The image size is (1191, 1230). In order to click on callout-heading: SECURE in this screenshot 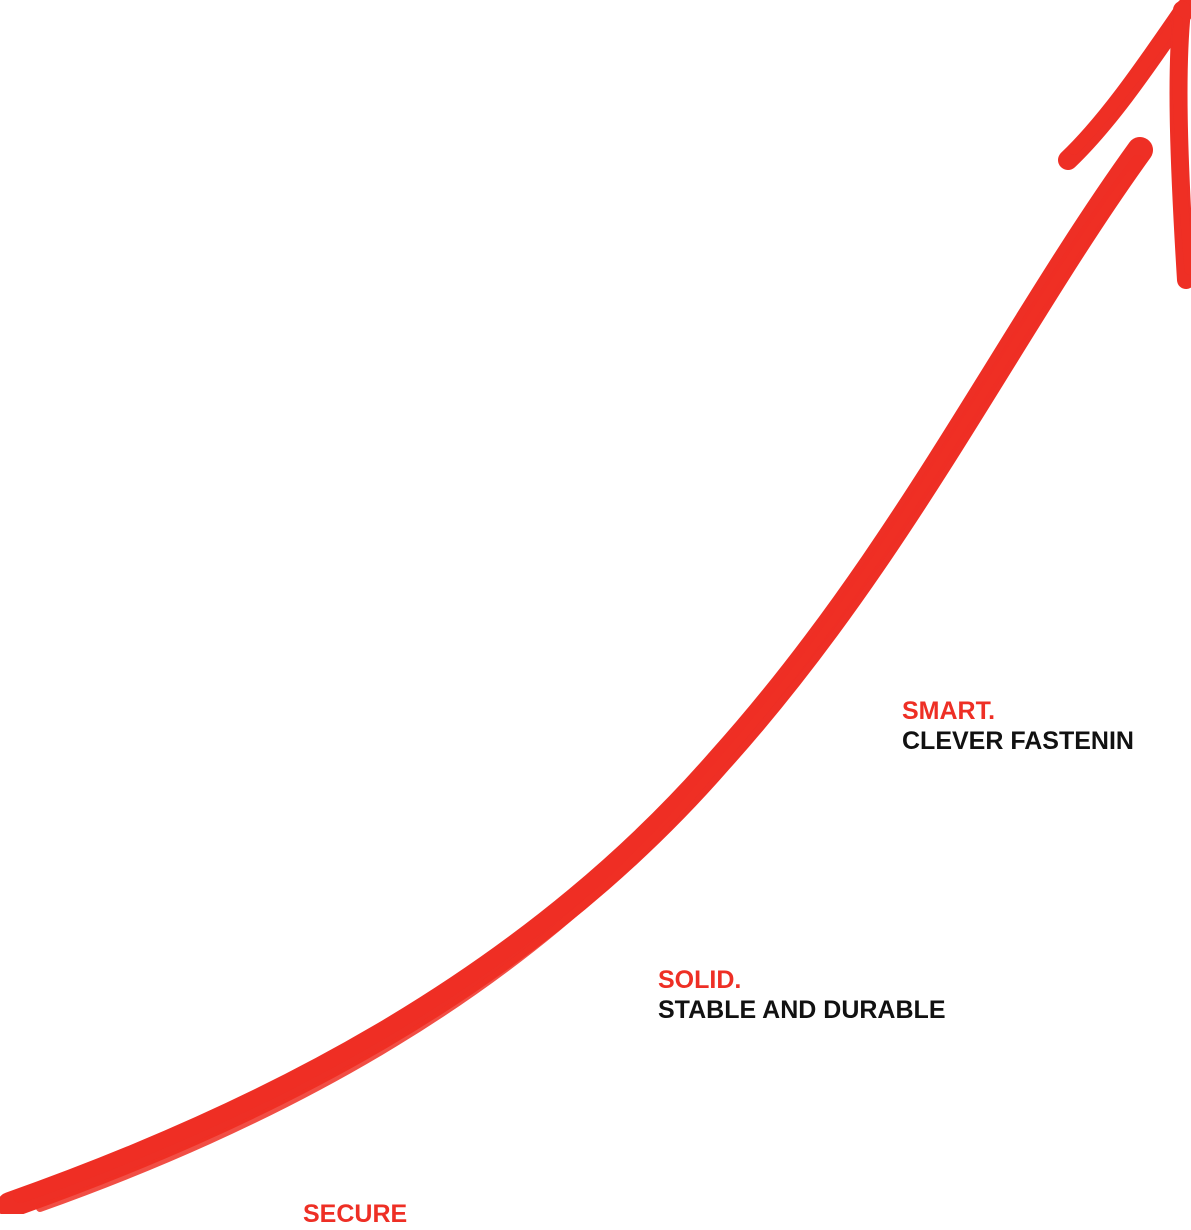, I will do `click(355, 1214)`.